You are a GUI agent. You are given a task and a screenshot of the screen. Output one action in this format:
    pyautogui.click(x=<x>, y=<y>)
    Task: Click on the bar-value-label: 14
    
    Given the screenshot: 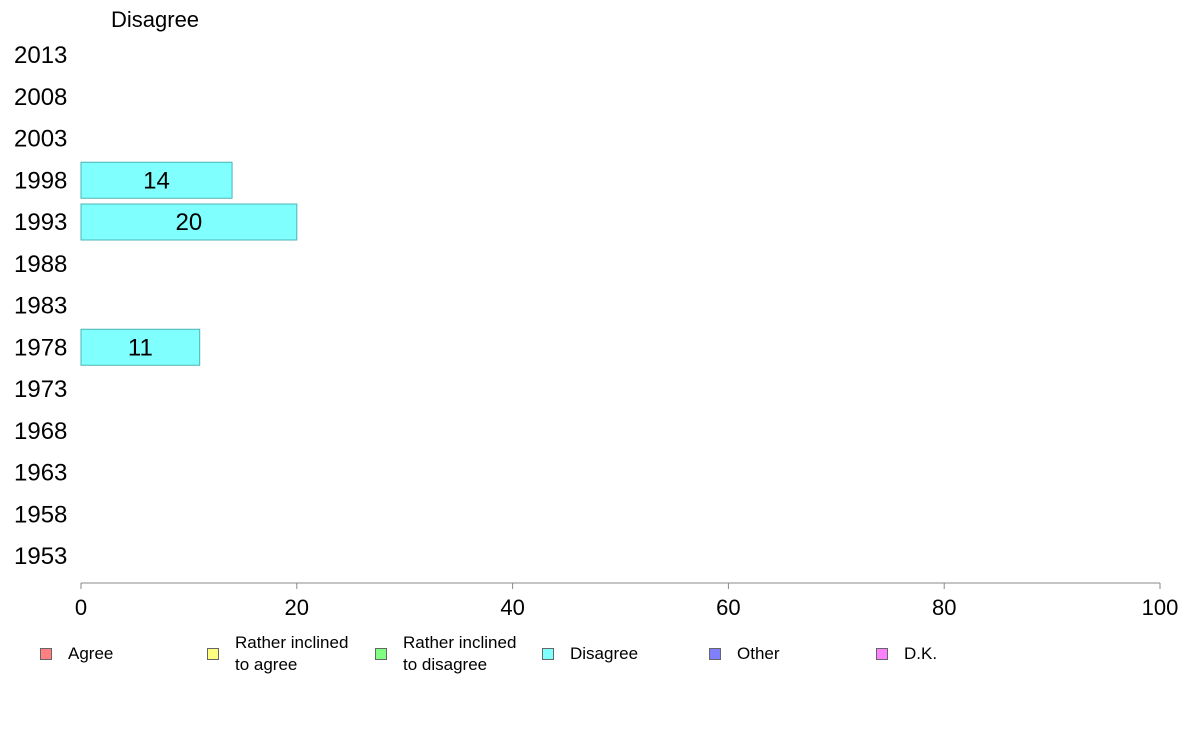 What is the action you would take?
    pyautogui.click(x=156, y=180)
    